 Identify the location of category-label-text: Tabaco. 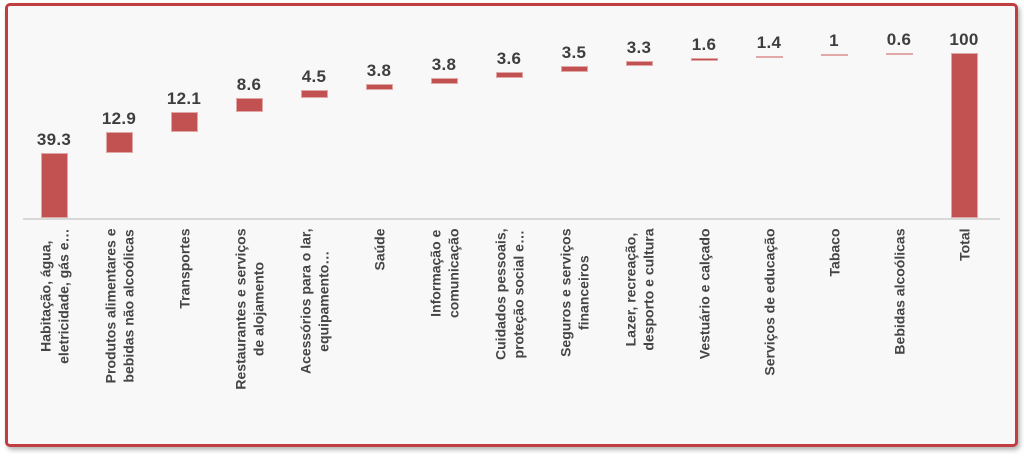
(834, 252).